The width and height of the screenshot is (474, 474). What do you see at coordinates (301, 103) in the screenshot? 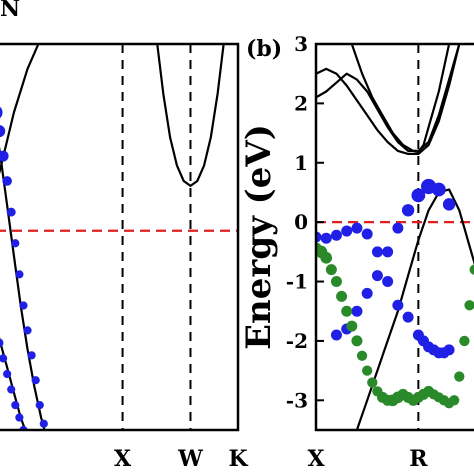
I see `y-tick-label: 2` at bounding box center [301, 103].